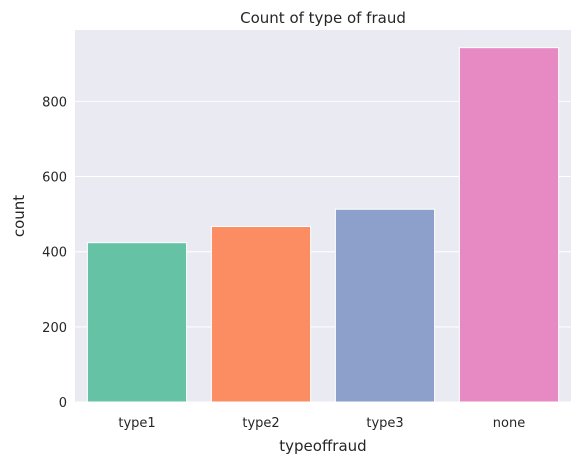 The height and width of the screenshot is (463, 581). Describe the element at coordinates (261, 314) in the screenshot. I see `bar-type2` at that location.